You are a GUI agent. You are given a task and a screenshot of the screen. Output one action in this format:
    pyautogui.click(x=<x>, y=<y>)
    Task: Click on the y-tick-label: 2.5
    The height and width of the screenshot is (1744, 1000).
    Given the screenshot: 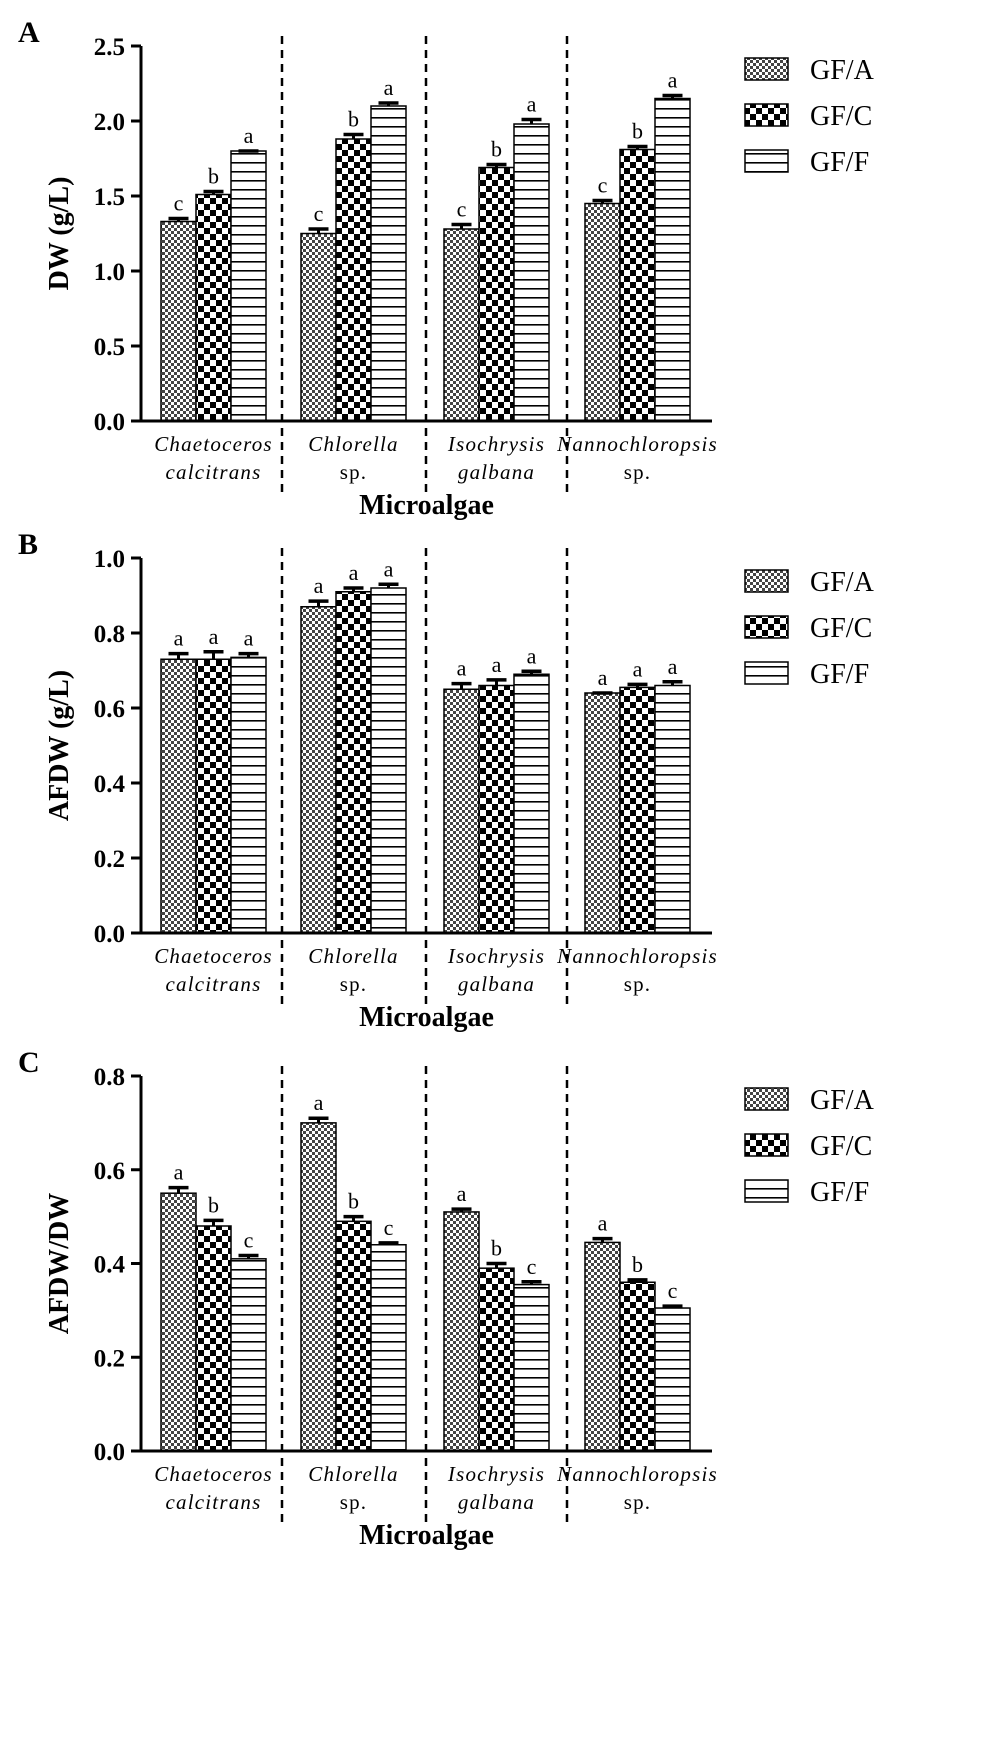 What is the action you would take?
    pyautogui.click(x=109, y=47)
    